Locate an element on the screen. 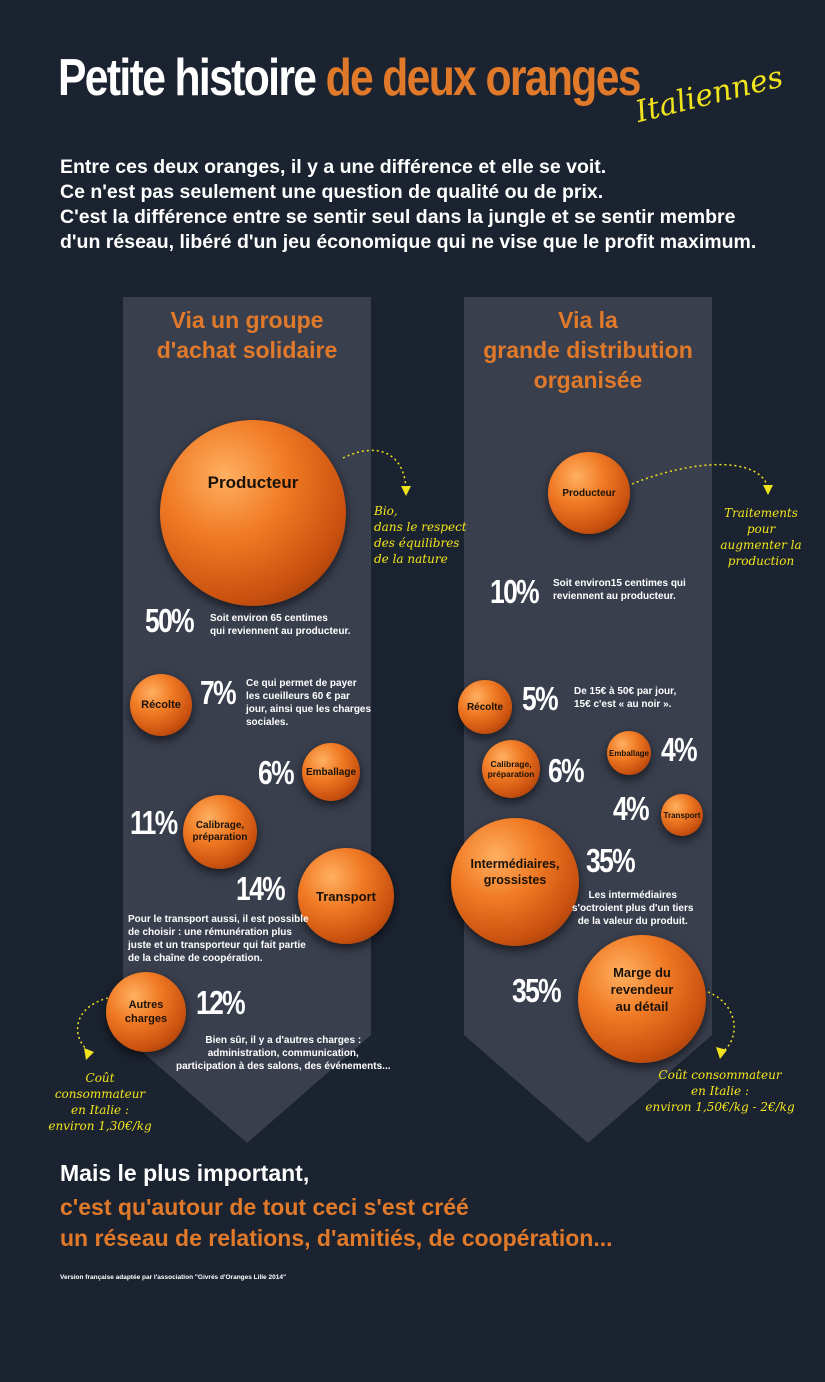 This screenshot has height=1382, width=825. right-emballage-orange: Emballage is located at coordinates (629, 753).